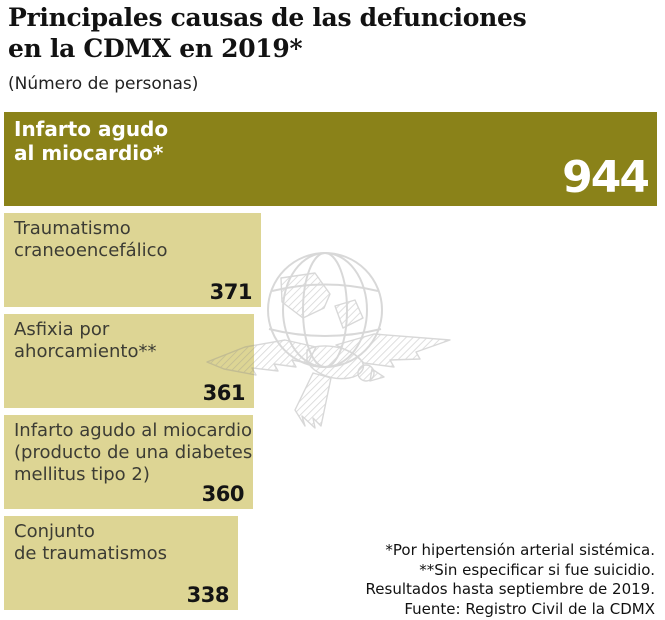 Image resolution: width=665 pixels, height=620 pixels. I want to click on footnote-line: Fuente: Registro Civil de la CDMX, so click(529, 608).